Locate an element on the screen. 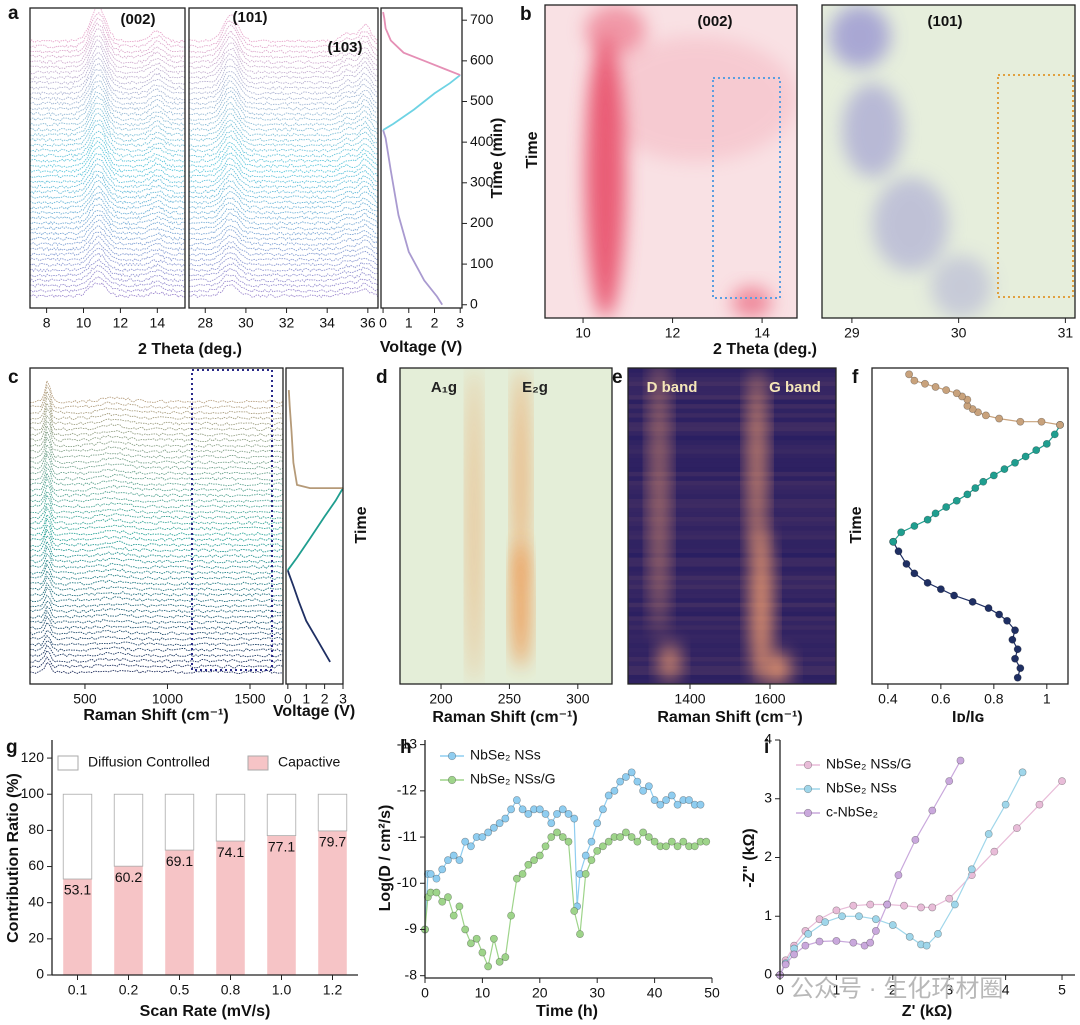  y-axis-label: Log(D / cm²/s) is located at coordinates (385, 858).